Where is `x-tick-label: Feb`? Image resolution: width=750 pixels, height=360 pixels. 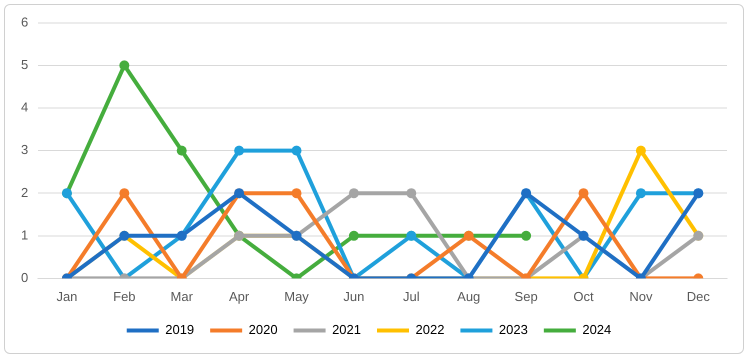
x-tick-label: Feb is located at coordinates (124, 296).